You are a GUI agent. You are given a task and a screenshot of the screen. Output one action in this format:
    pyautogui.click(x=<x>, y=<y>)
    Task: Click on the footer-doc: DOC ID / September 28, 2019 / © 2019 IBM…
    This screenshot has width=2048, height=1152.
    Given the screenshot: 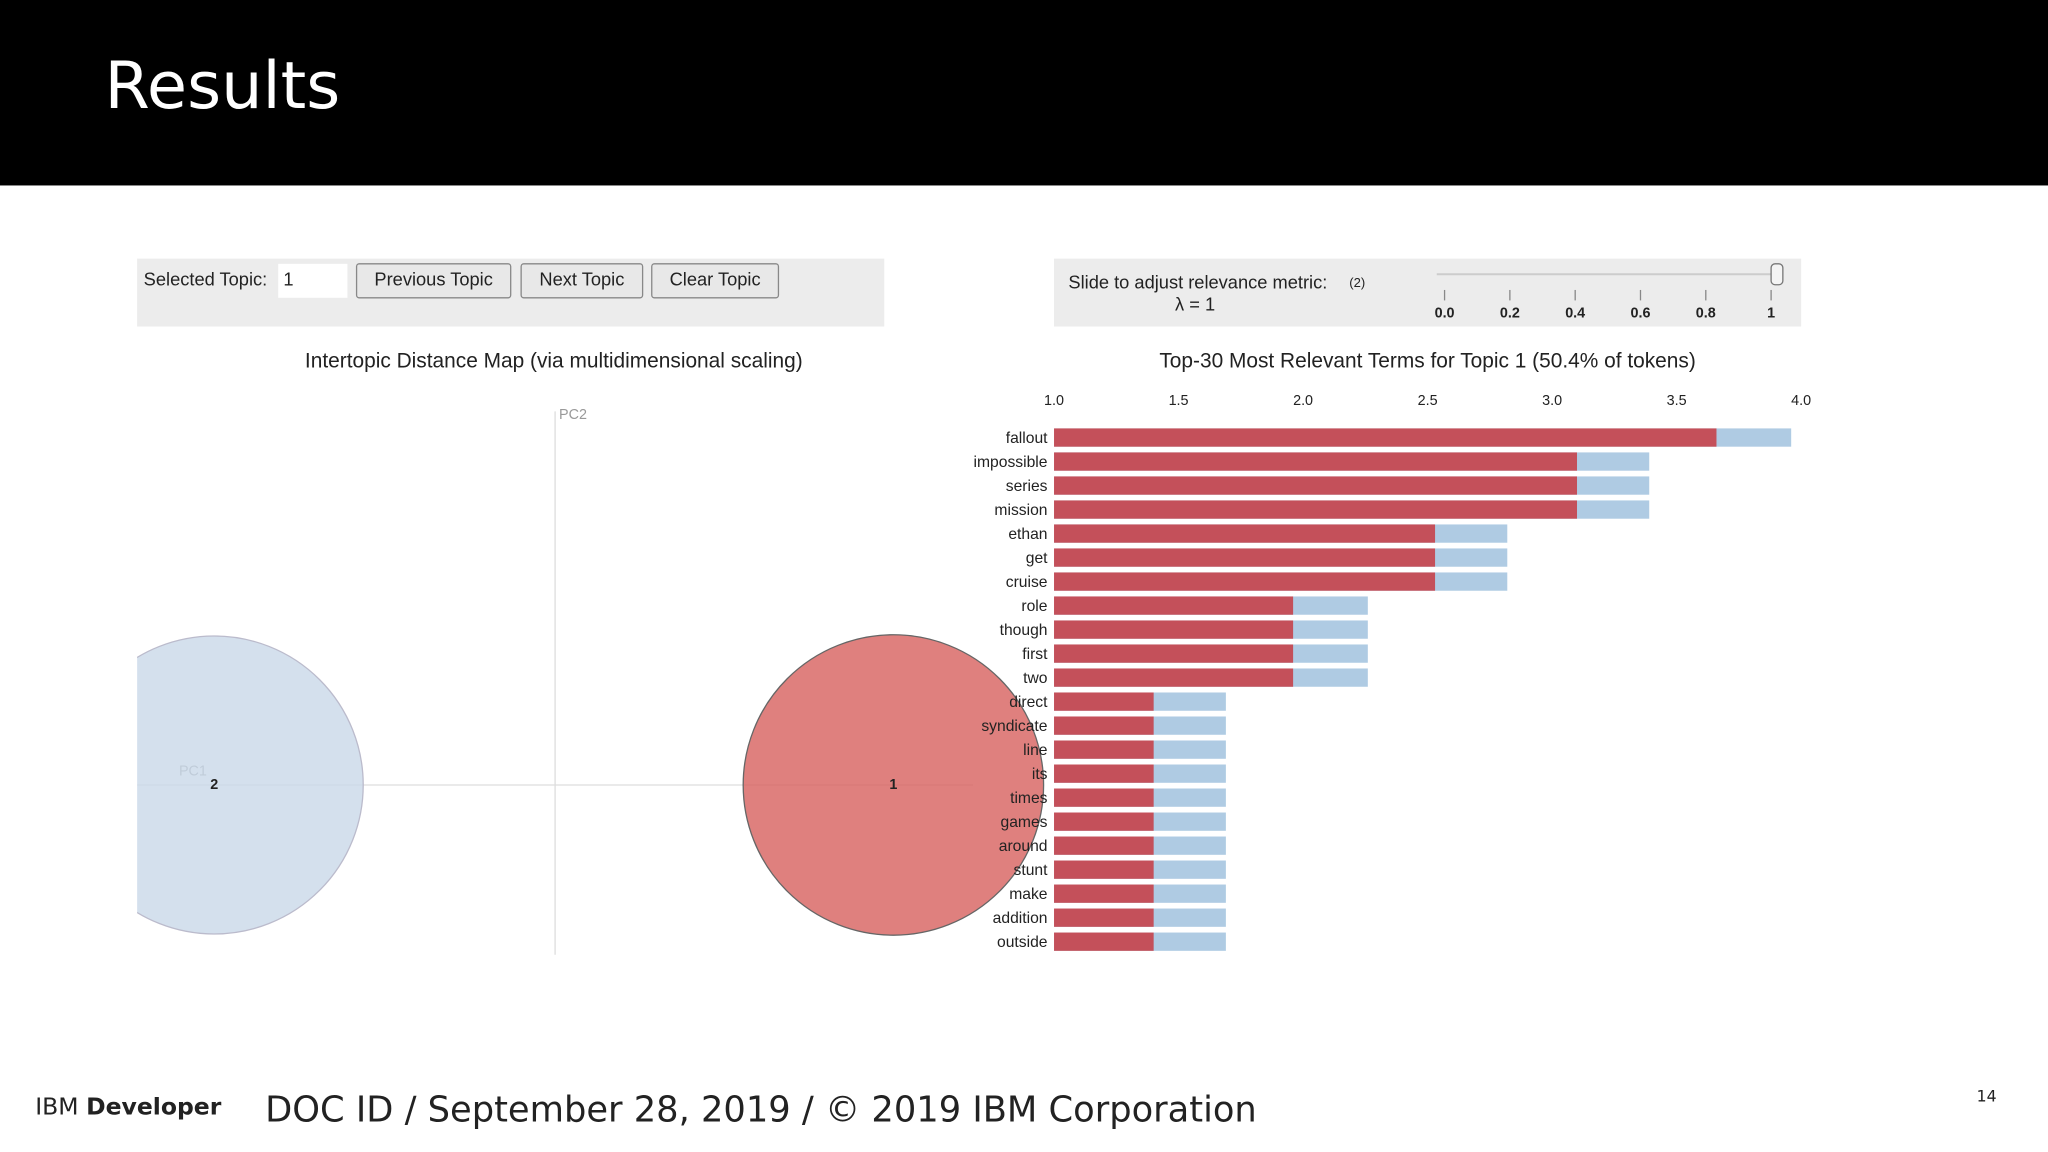 What is the action you would take?
    pyautogui.click(x=761, y=1110)
    